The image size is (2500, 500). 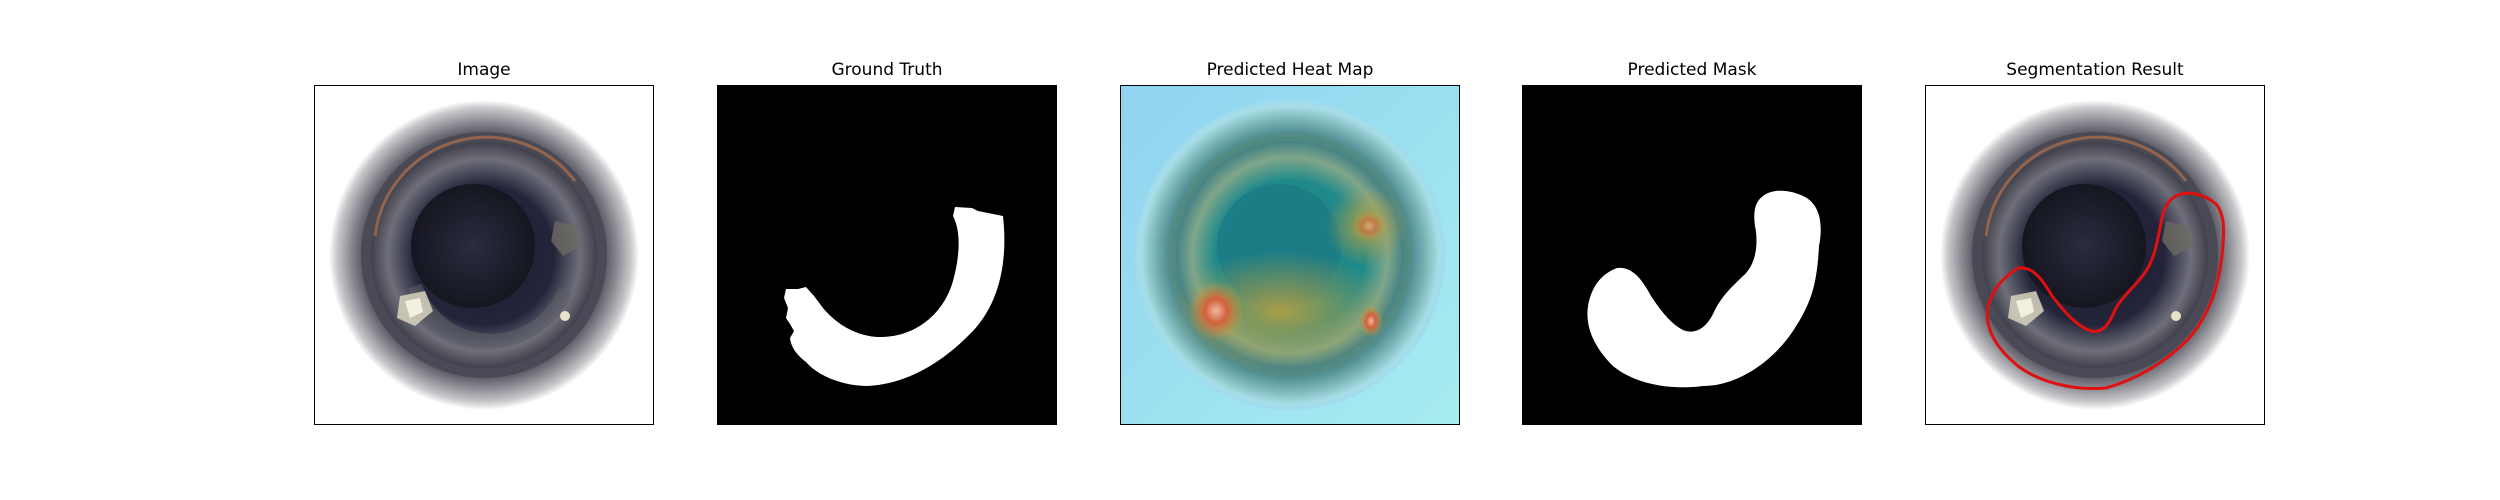 I want to click on ground-truth-mask, so click(x=887, y=255).